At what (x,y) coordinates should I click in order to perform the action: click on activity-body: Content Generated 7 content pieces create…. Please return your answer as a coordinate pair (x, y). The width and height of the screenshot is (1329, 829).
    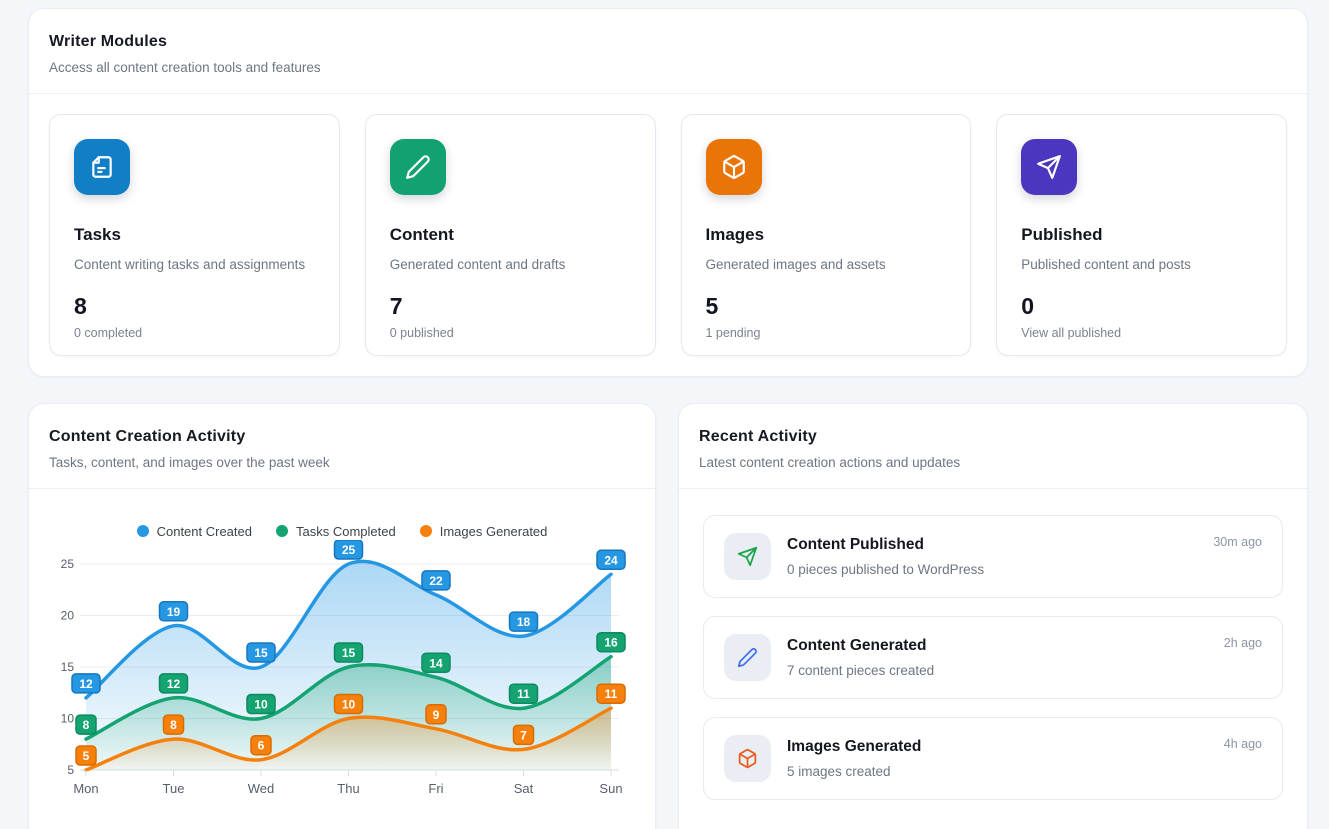
    Looking at the image, I should click on (997, 657).